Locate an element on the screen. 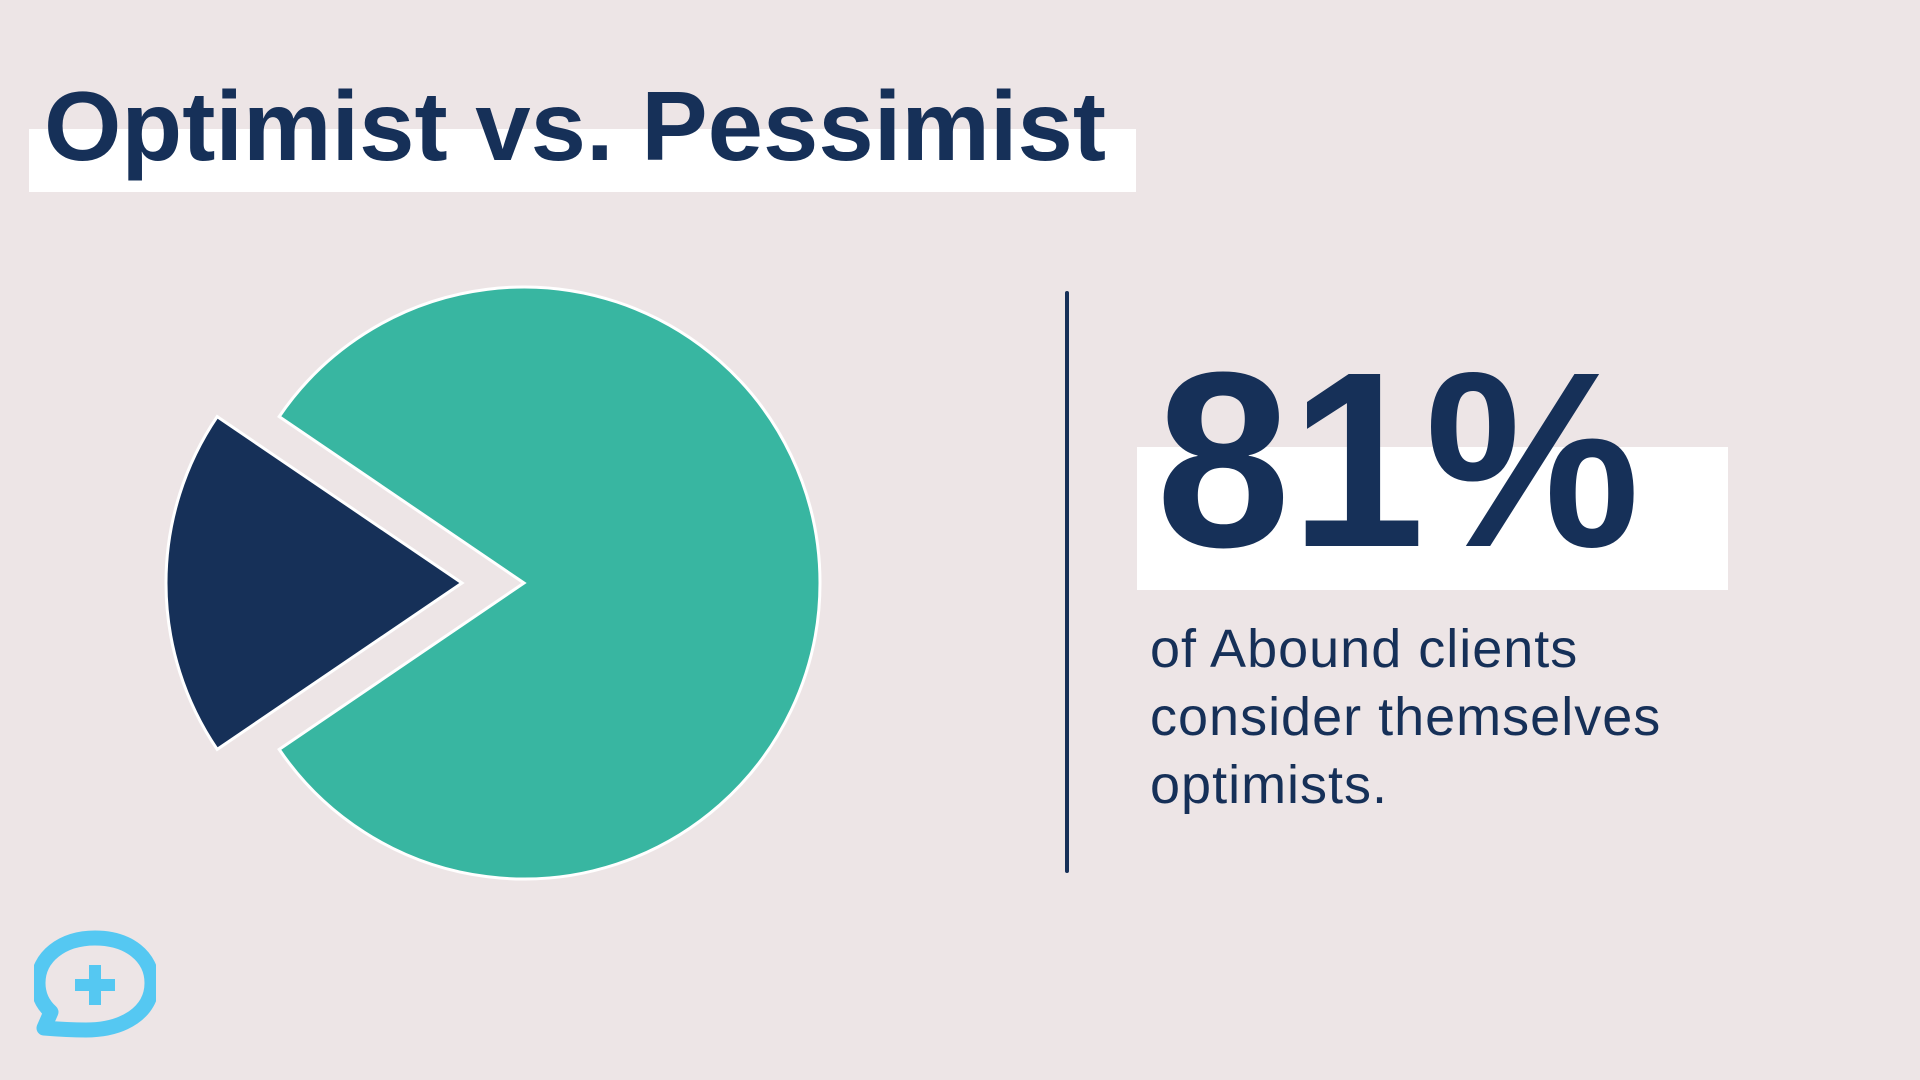 This screenshot has height=1080, width=1920. caption-line: consider themselves is located at coordinates (1406, 717).